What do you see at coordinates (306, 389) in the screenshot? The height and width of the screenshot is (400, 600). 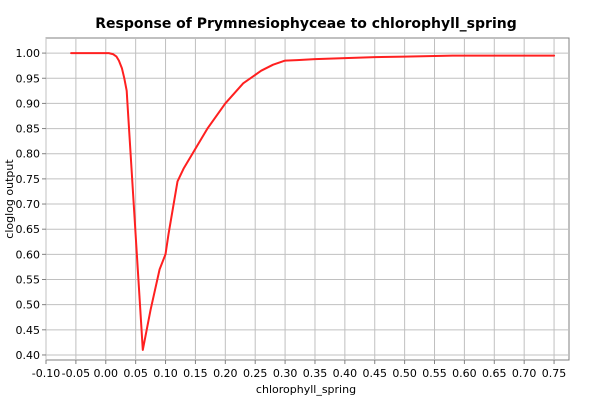 I see `x-axis-label: chlorophyll_spring` at bounding box center [306, 389].